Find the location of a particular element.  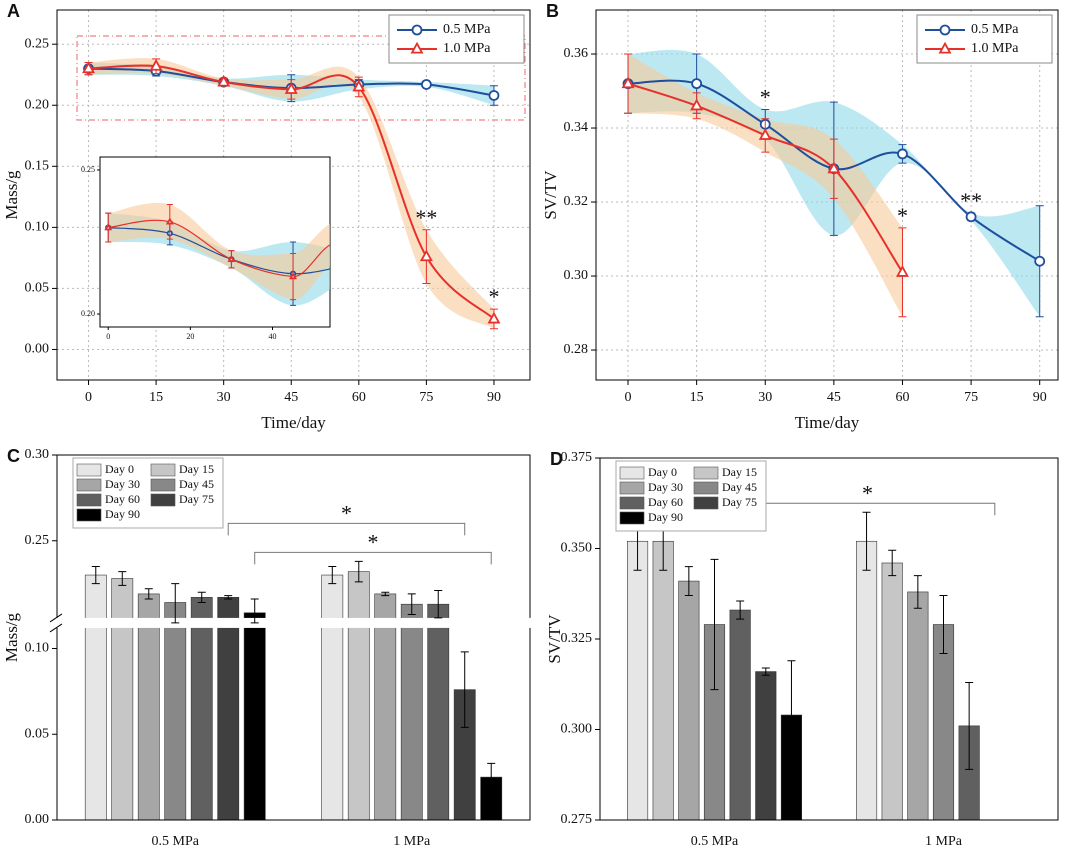

axis-break-mark is located at coordinates (56, 623).